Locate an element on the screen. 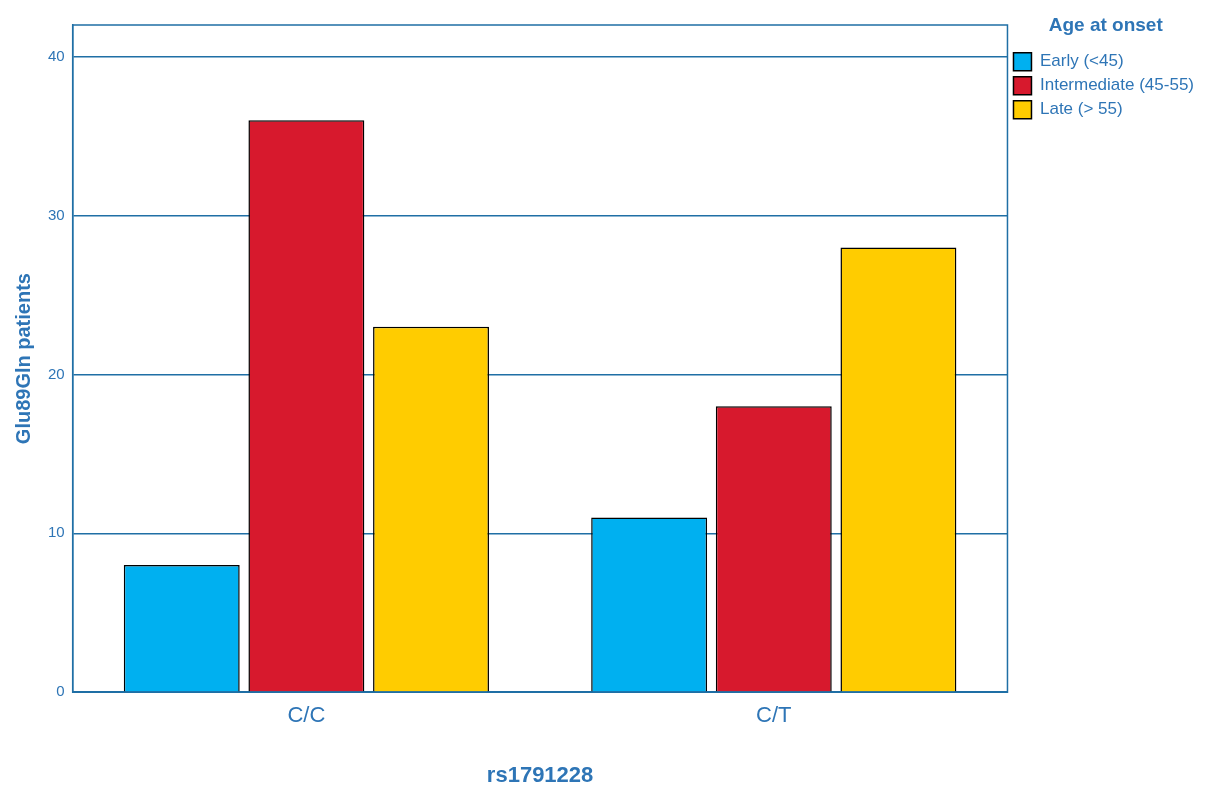 This screenshot has width=1227, height=801. x-axis-title: rs1791228 is located at coordinates (540, 774).